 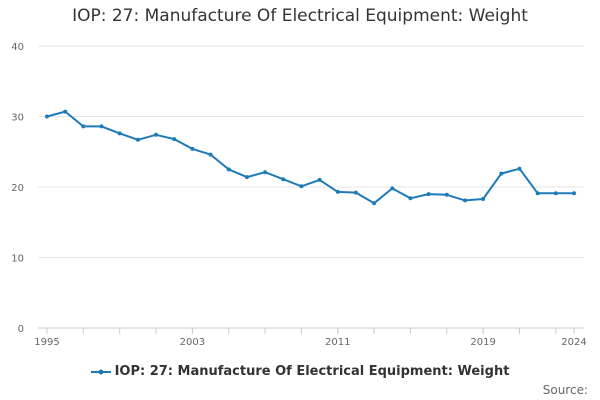 I want to click on source-label: Source:, so click(x=565, y=390).